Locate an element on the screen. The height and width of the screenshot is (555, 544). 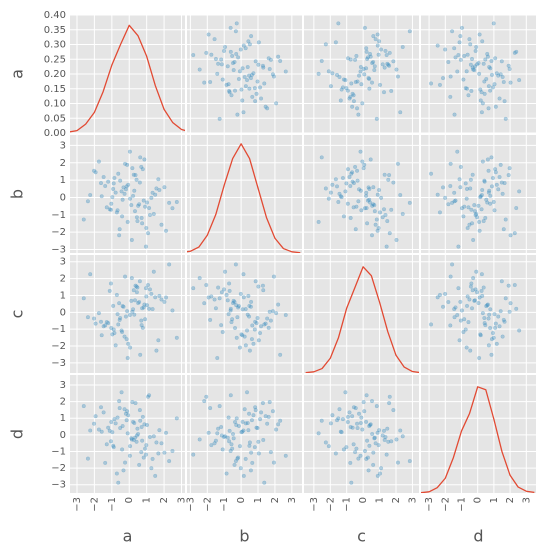
x-axis-label: c is located at coordinates (361, 536).